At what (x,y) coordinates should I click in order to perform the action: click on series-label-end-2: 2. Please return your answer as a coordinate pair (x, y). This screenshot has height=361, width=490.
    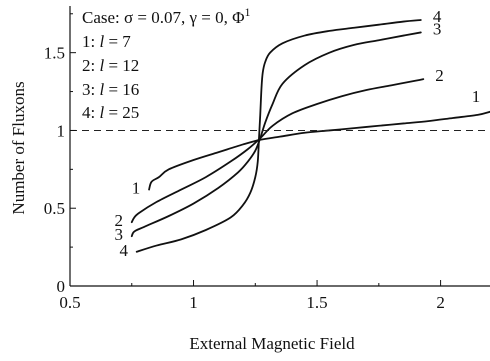
    Looking at the image, I should click on (439, 75).